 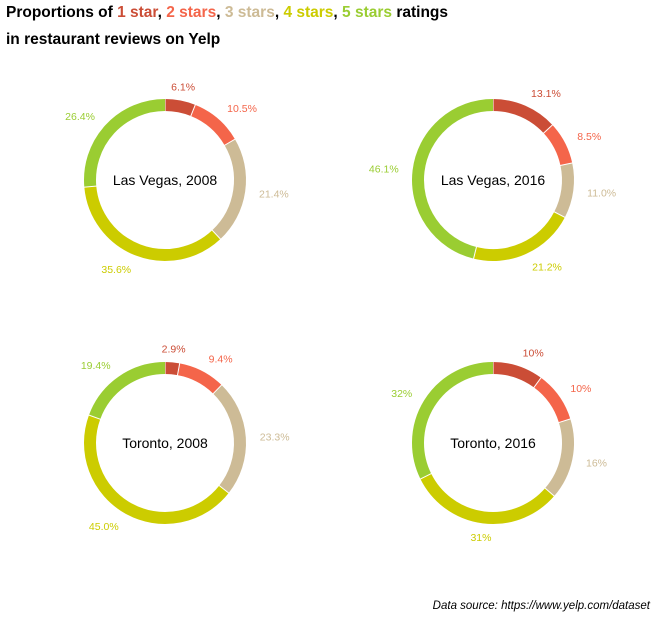 I want to click on title-category-4: 4 stars, so click(x=308, y=12).